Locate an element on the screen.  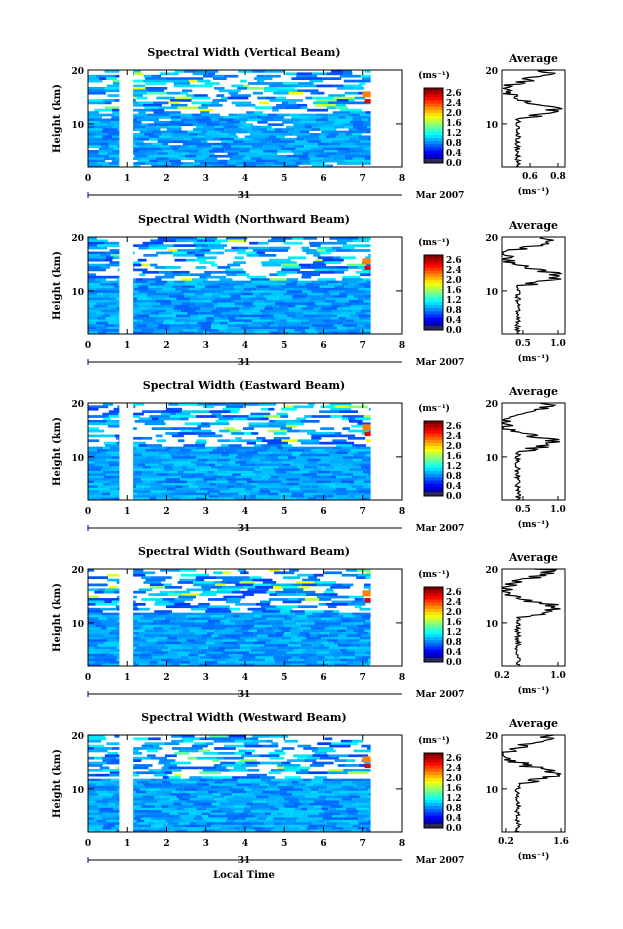
x-tick-label: 5 is located at coordinates (284, 512).